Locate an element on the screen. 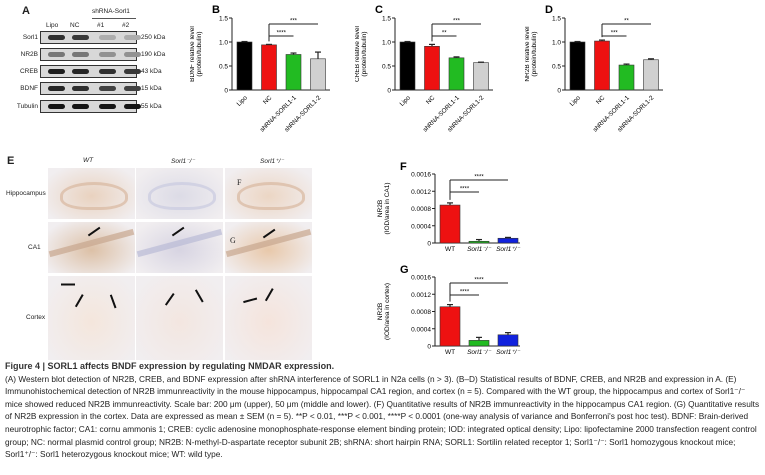  y-tick-label: 0.0012 is located at coordinates (421, 295).